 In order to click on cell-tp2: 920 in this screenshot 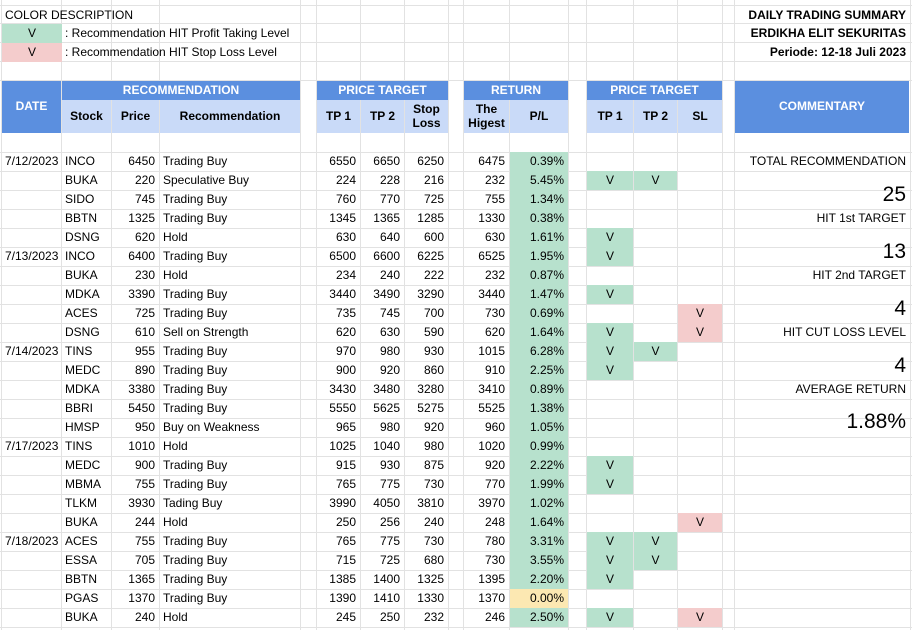, I will do `click(389, 370)`.